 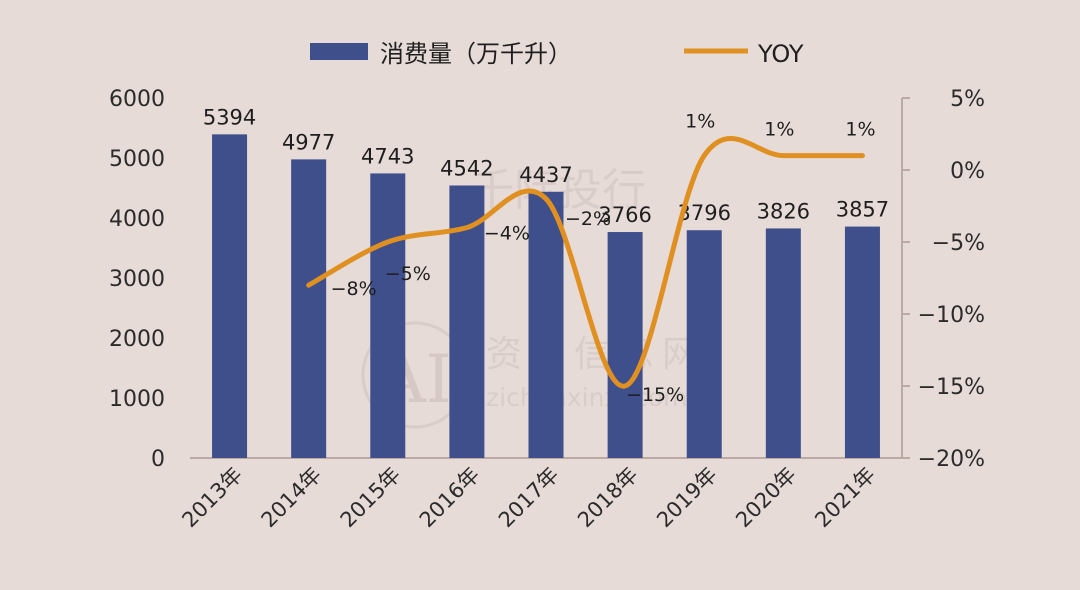 I want to click on x-tick-label: 2013年, so click(x=212, y=498).